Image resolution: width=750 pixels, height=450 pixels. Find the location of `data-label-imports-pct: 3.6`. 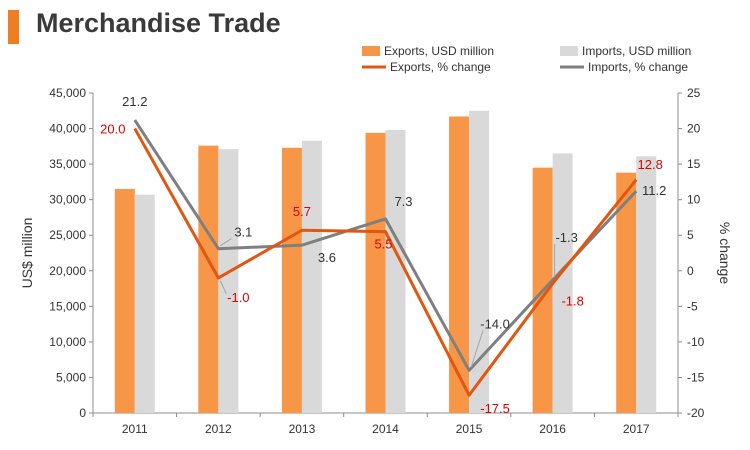

data-label-imports-pct: 3.6 is located at coordinates (327, 257).